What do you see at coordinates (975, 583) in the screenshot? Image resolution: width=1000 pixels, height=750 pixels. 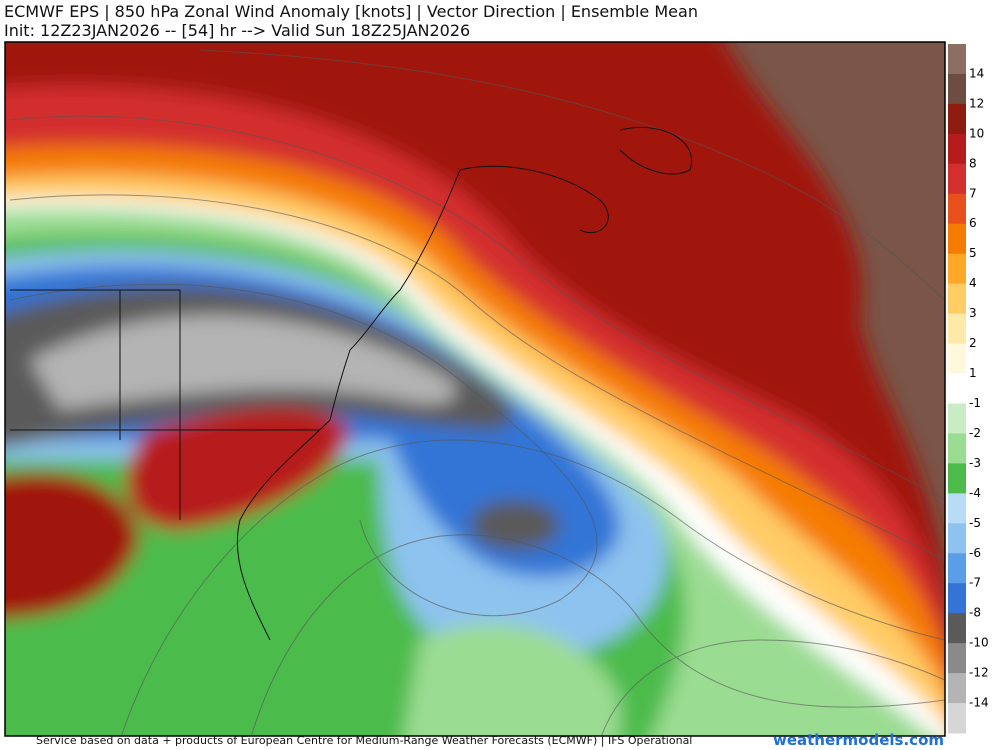 I see `colorbar-label: -7` at bounding box center [975, 583].